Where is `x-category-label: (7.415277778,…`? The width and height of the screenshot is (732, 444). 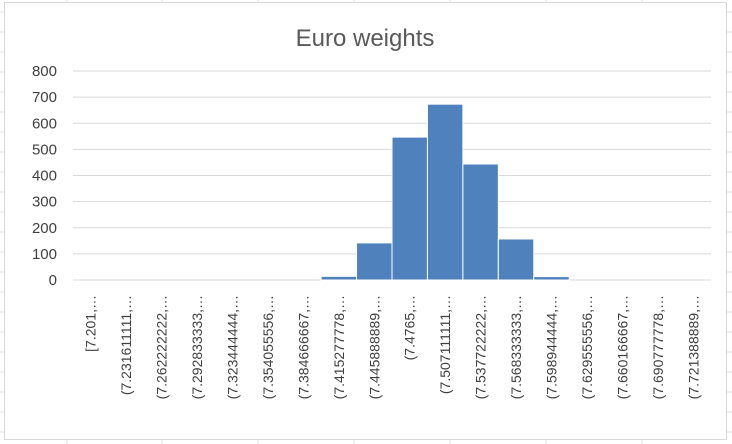
x-category-label: (7.415277778,… is located at coordinates (339, 347).